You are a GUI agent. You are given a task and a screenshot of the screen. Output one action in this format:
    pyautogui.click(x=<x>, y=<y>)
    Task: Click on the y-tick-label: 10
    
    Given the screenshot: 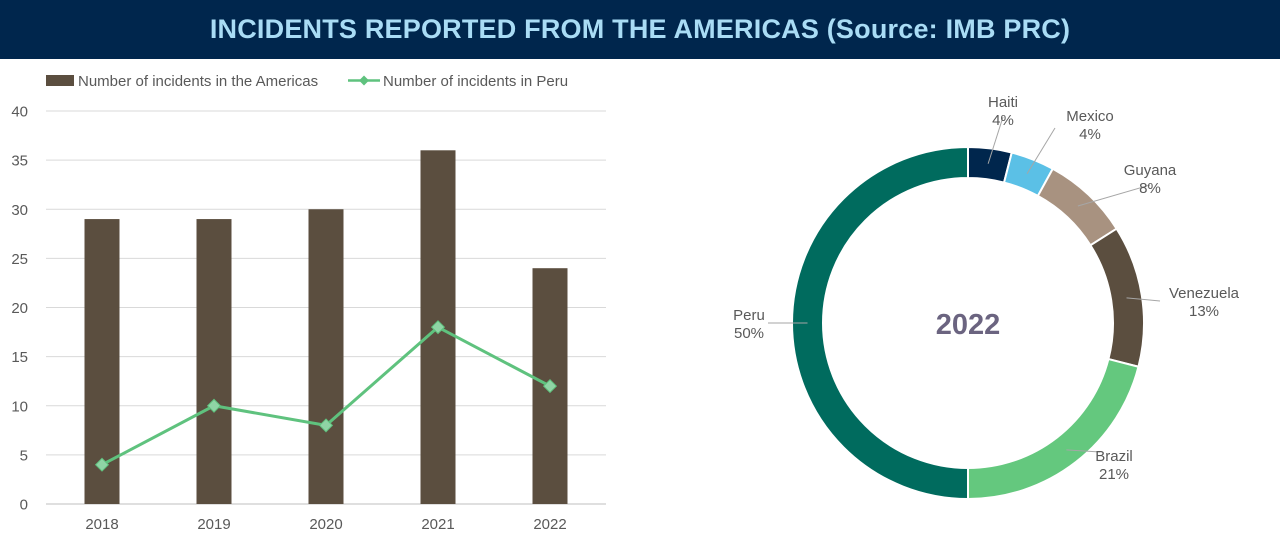 What is the action you would take?
    pyautogui.click(x=19, y=406)
    